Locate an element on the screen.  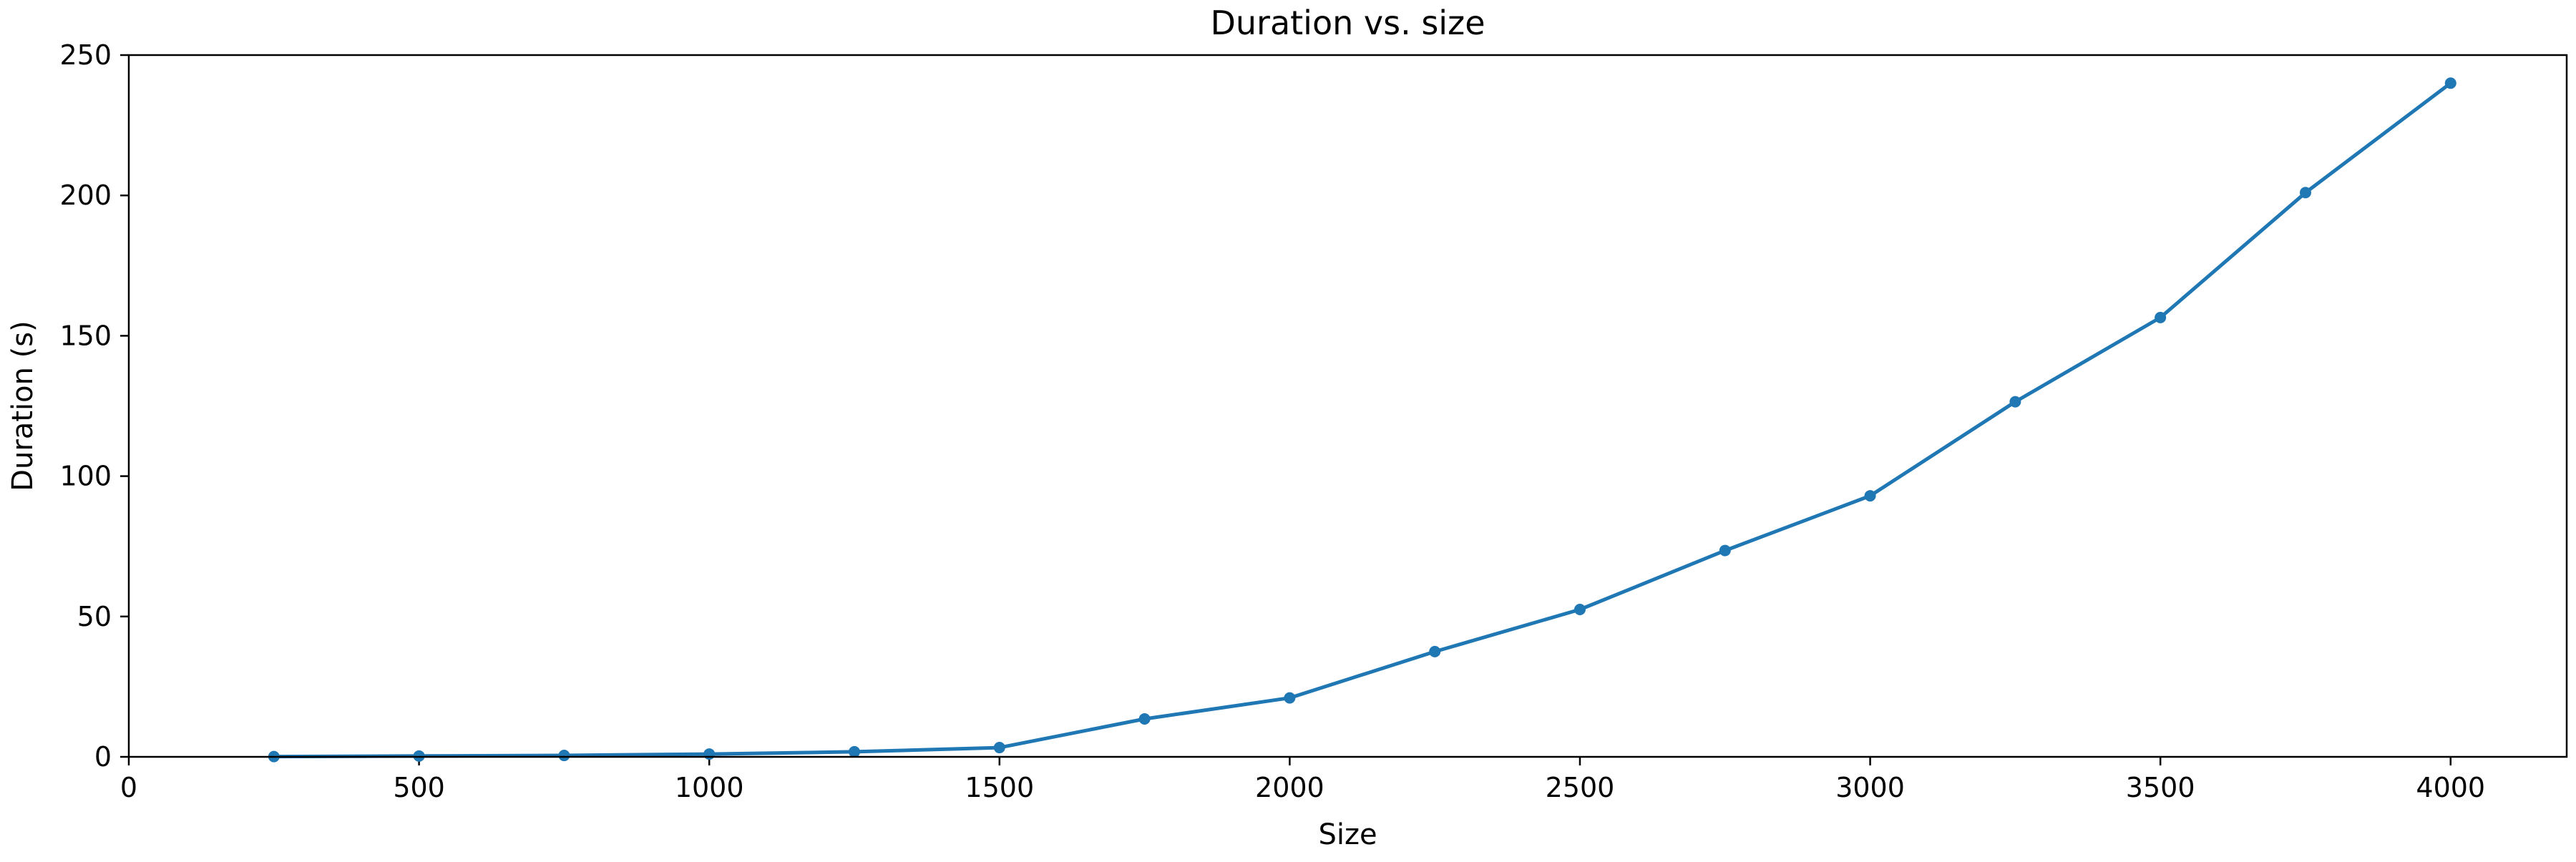
x-axis-label: Size is located at coordinates (1347, 835).